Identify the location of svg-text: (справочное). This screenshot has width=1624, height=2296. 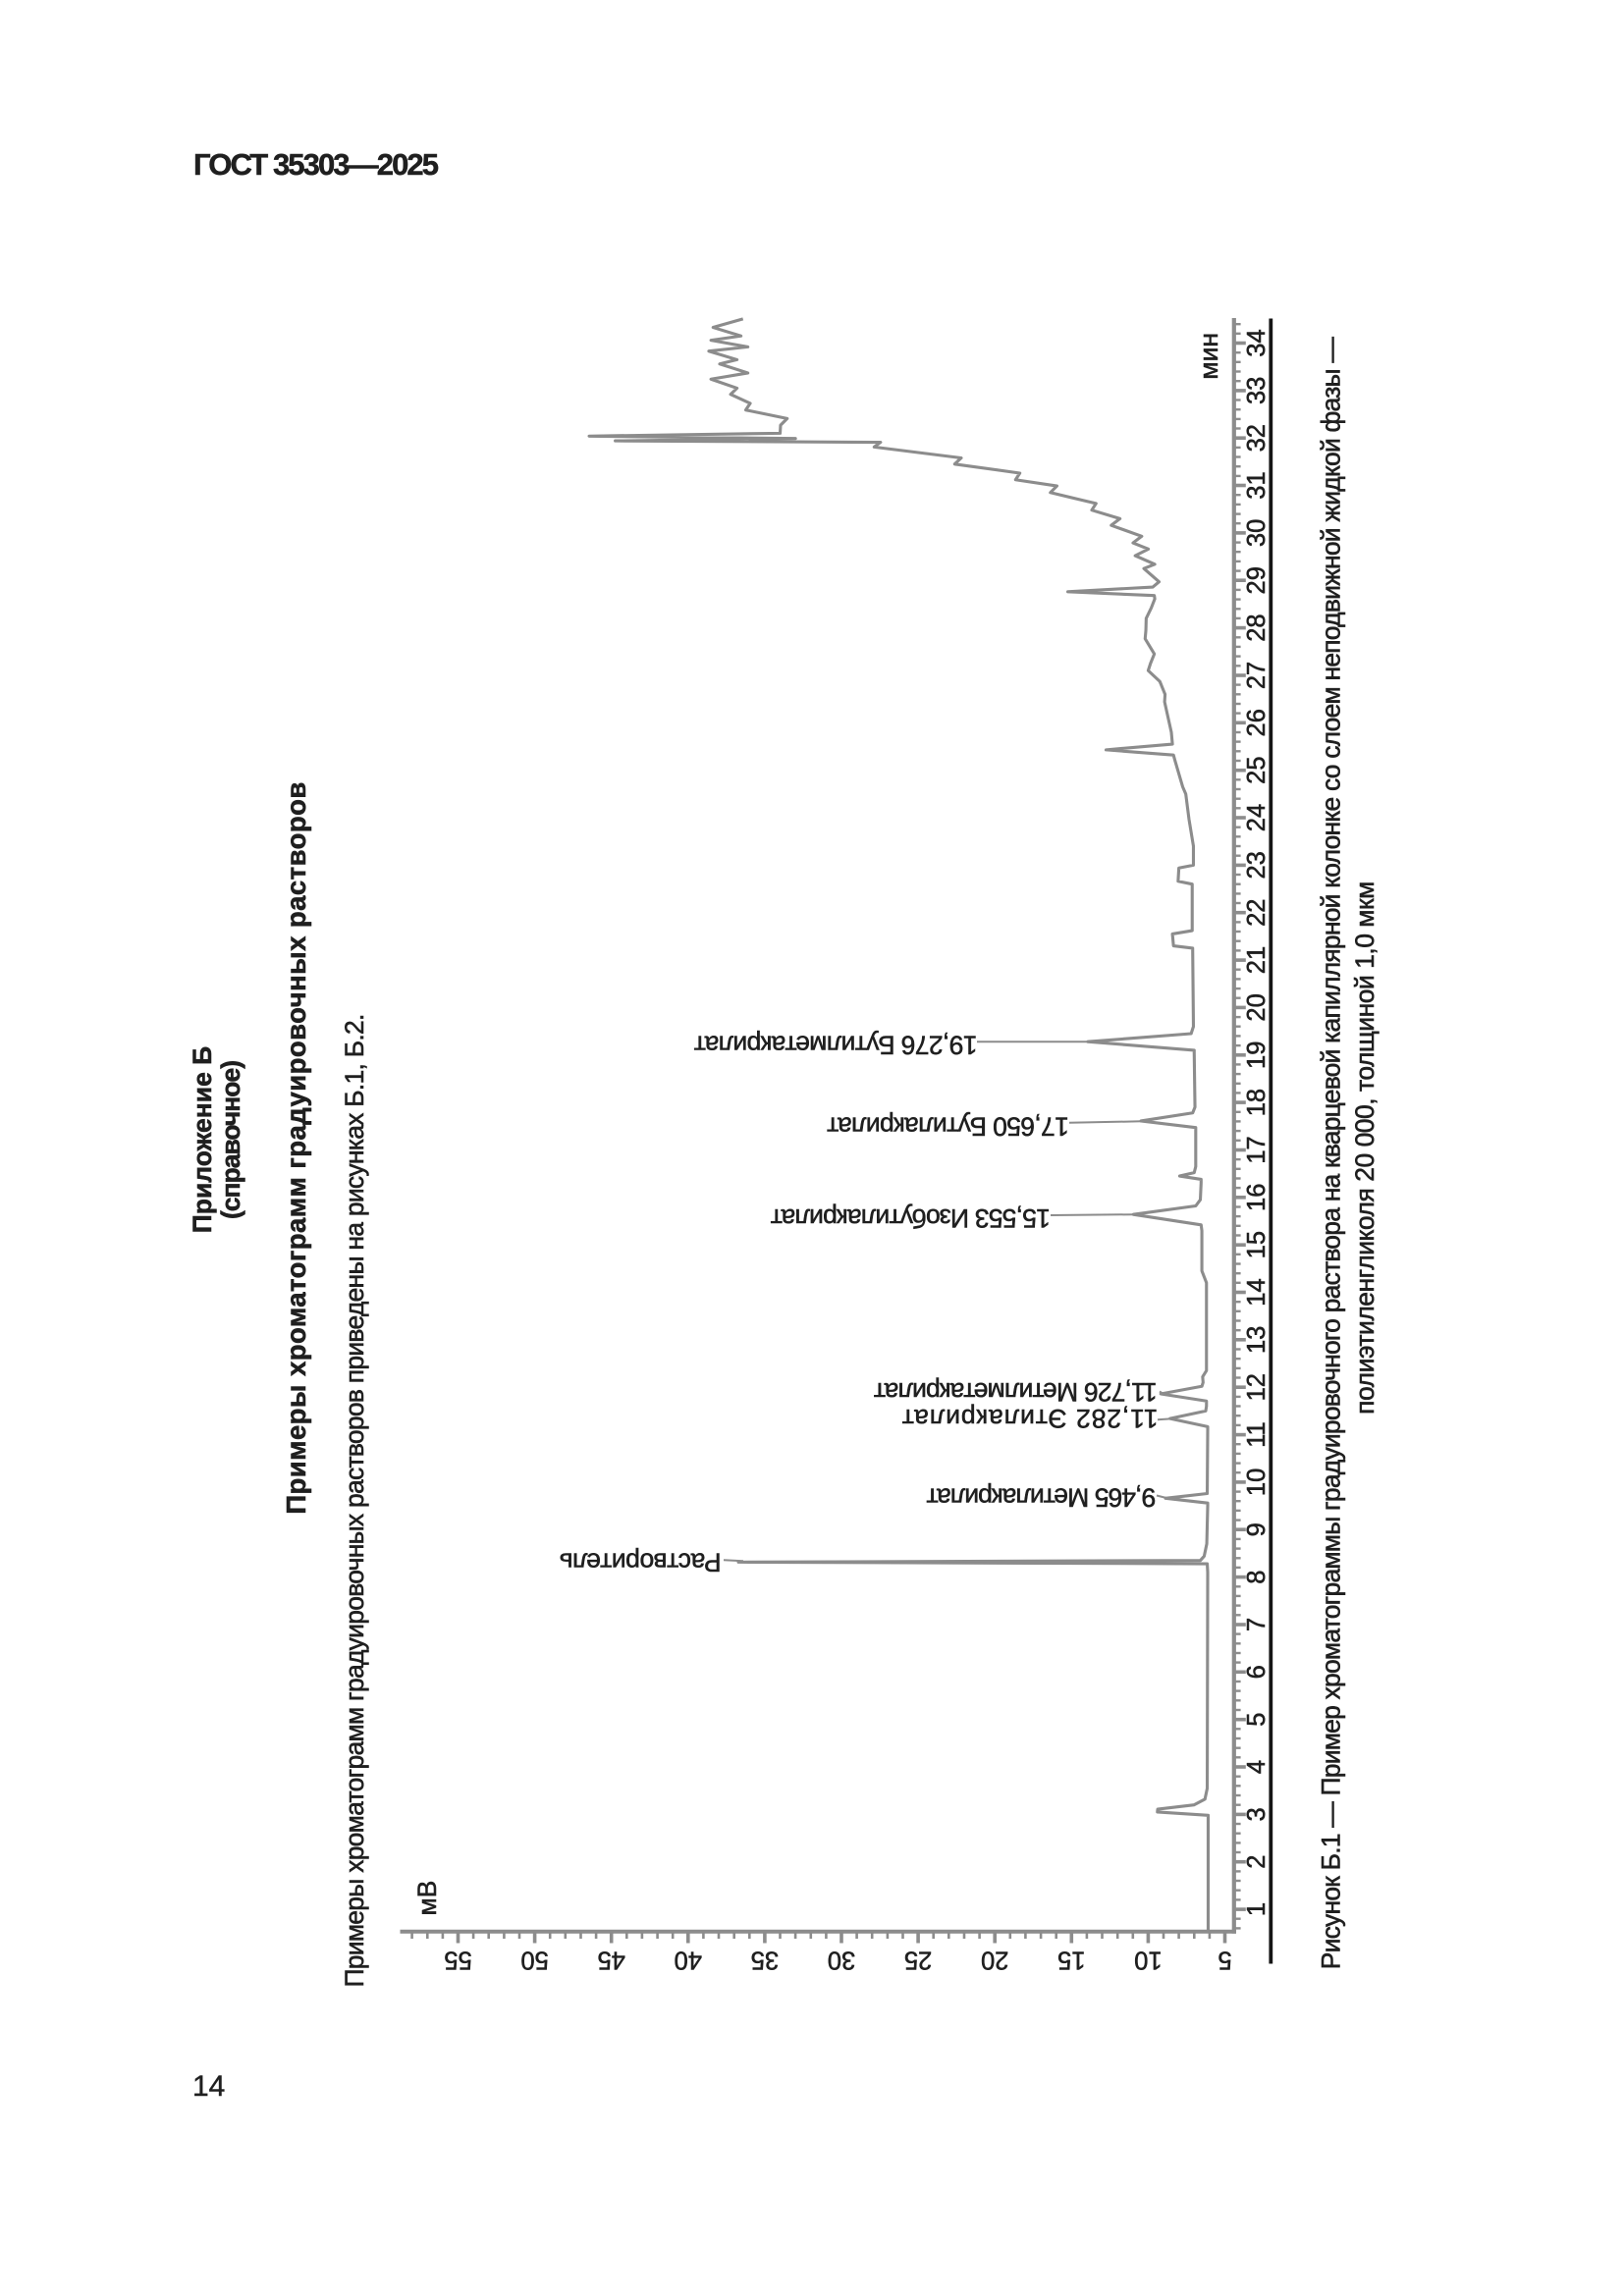
(230, 1140).